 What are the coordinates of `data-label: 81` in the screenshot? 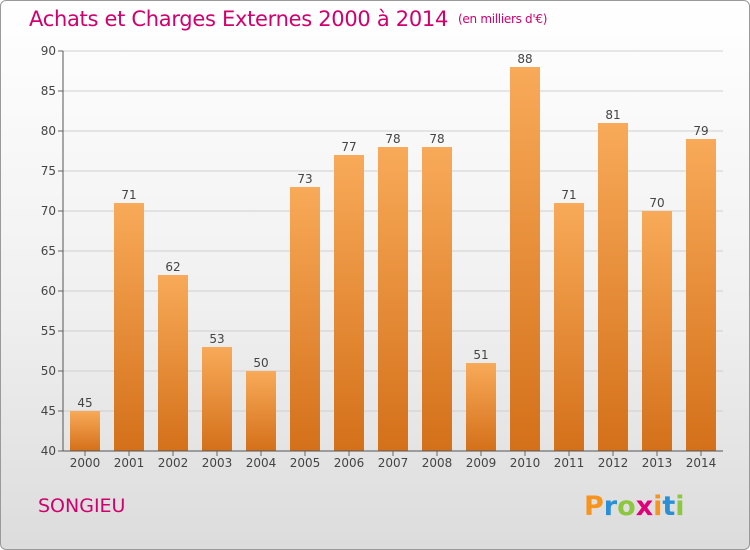 It's located at (612, 115).